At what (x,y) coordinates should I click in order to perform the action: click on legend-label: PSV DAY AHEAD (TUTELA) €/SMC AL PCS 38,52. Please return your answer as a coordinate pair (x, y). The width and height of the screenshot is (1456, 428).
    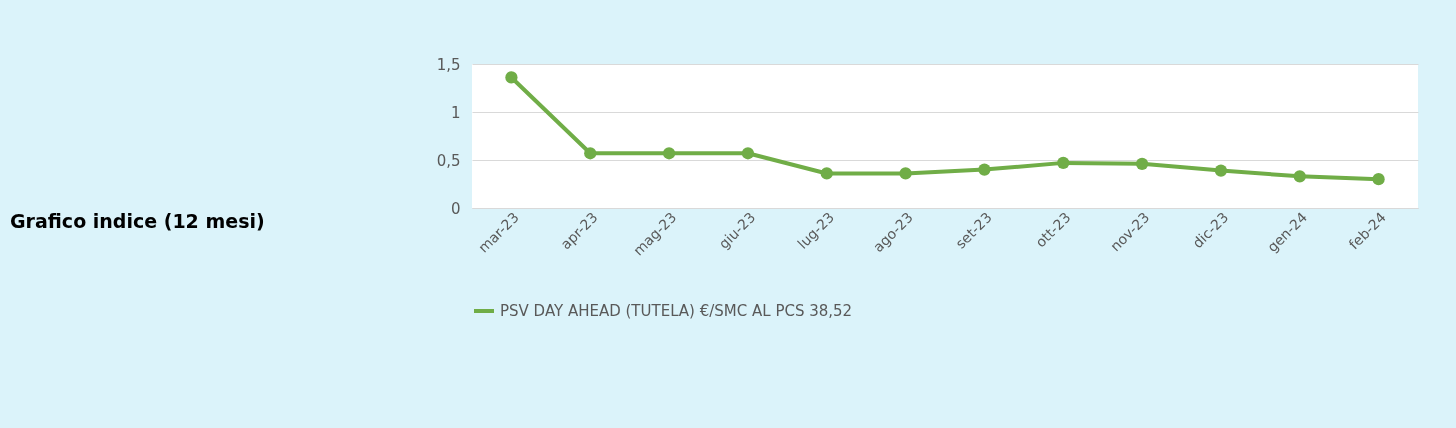
    Looking at the image, I should click on (676, 311).